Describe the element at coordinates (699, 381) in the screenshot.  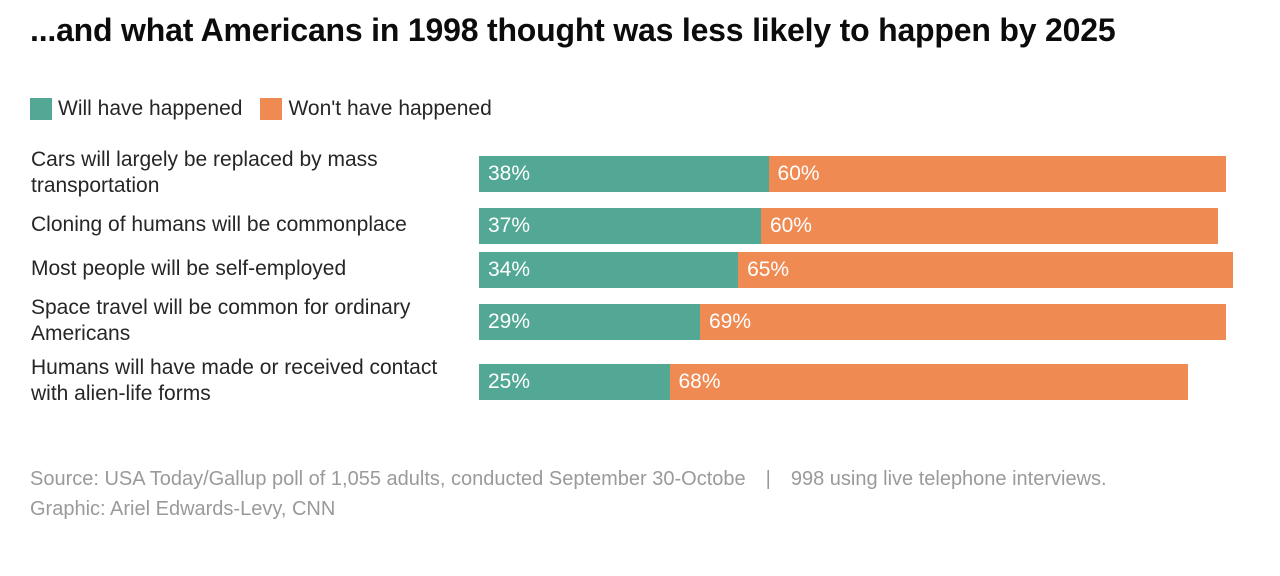
I see `data-label-won-t-have-happened-5: 68%` at that location.